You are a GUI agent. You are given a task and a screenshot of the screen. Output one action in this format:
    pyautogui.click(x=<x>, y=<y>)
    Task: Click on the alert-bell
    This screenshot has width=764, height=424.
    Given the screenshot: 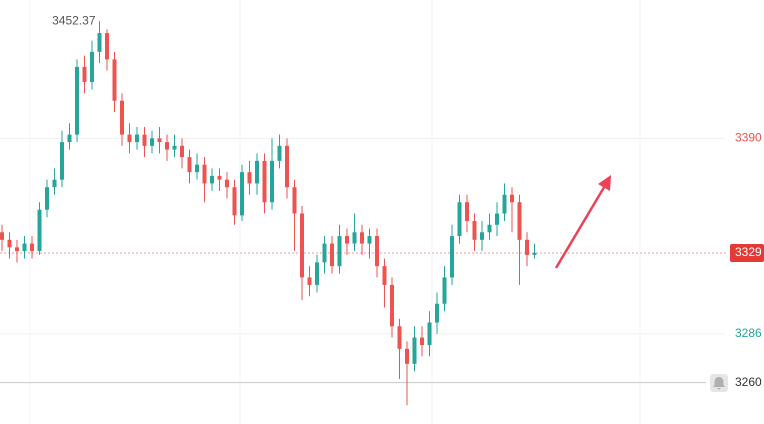 What is the action you would take?
    pyautogui.click(x=719, y=383)
    